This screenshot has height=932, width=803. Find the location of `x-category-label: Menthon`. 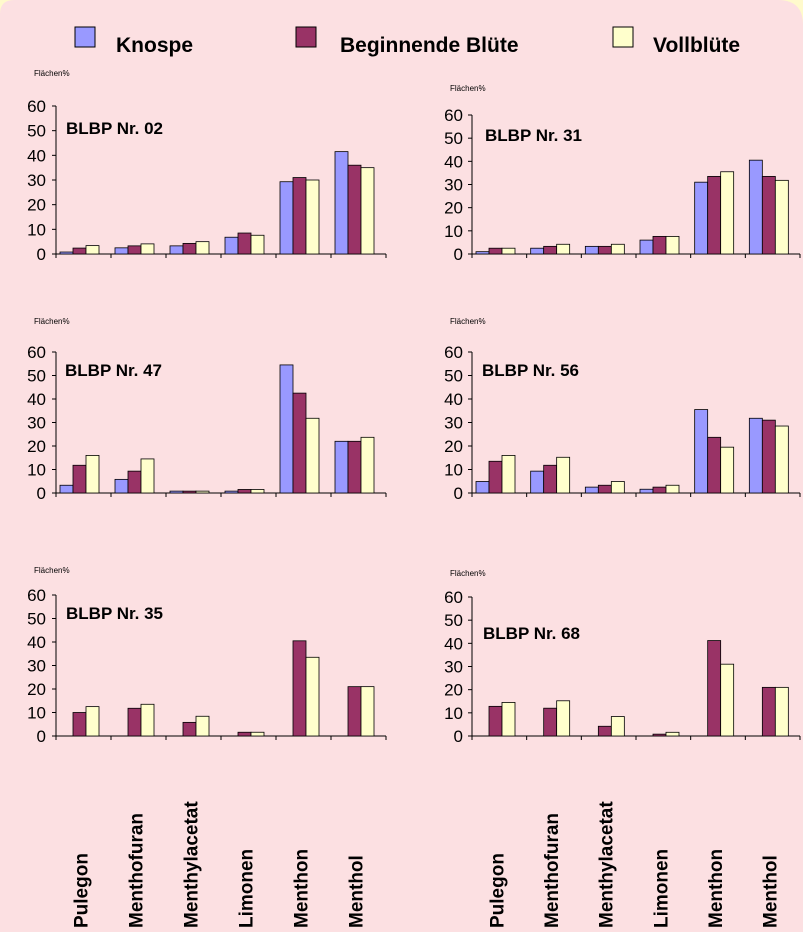

x-category-label: Menthon is located at coordinates (716, 888).